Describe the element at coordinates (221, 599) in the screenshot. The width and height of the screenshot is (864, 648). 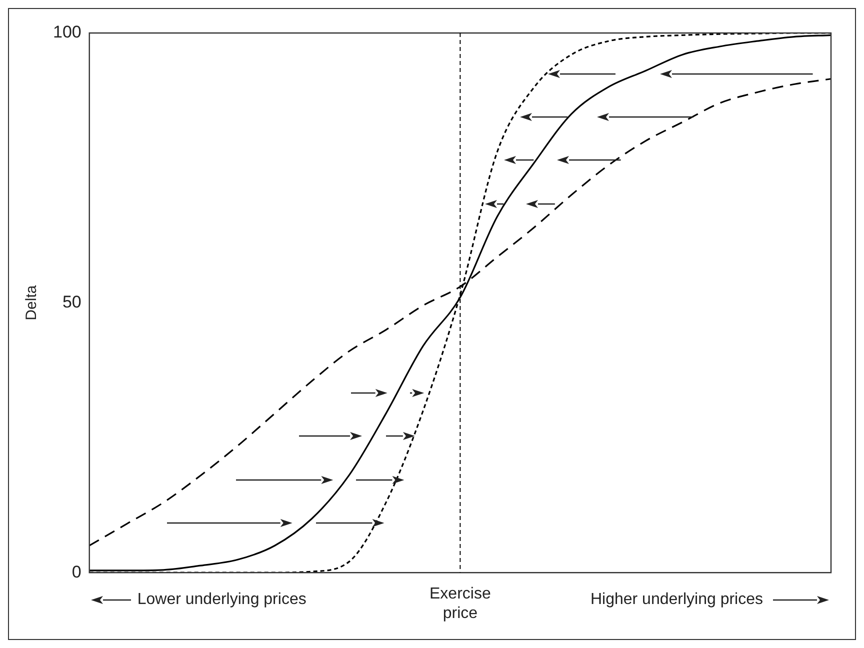
I see `text: Lower underlying prices` at that location.